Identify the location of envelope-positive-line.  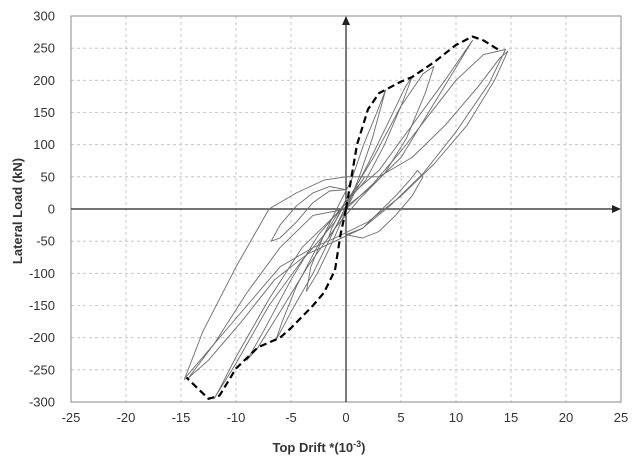
(422, 122).